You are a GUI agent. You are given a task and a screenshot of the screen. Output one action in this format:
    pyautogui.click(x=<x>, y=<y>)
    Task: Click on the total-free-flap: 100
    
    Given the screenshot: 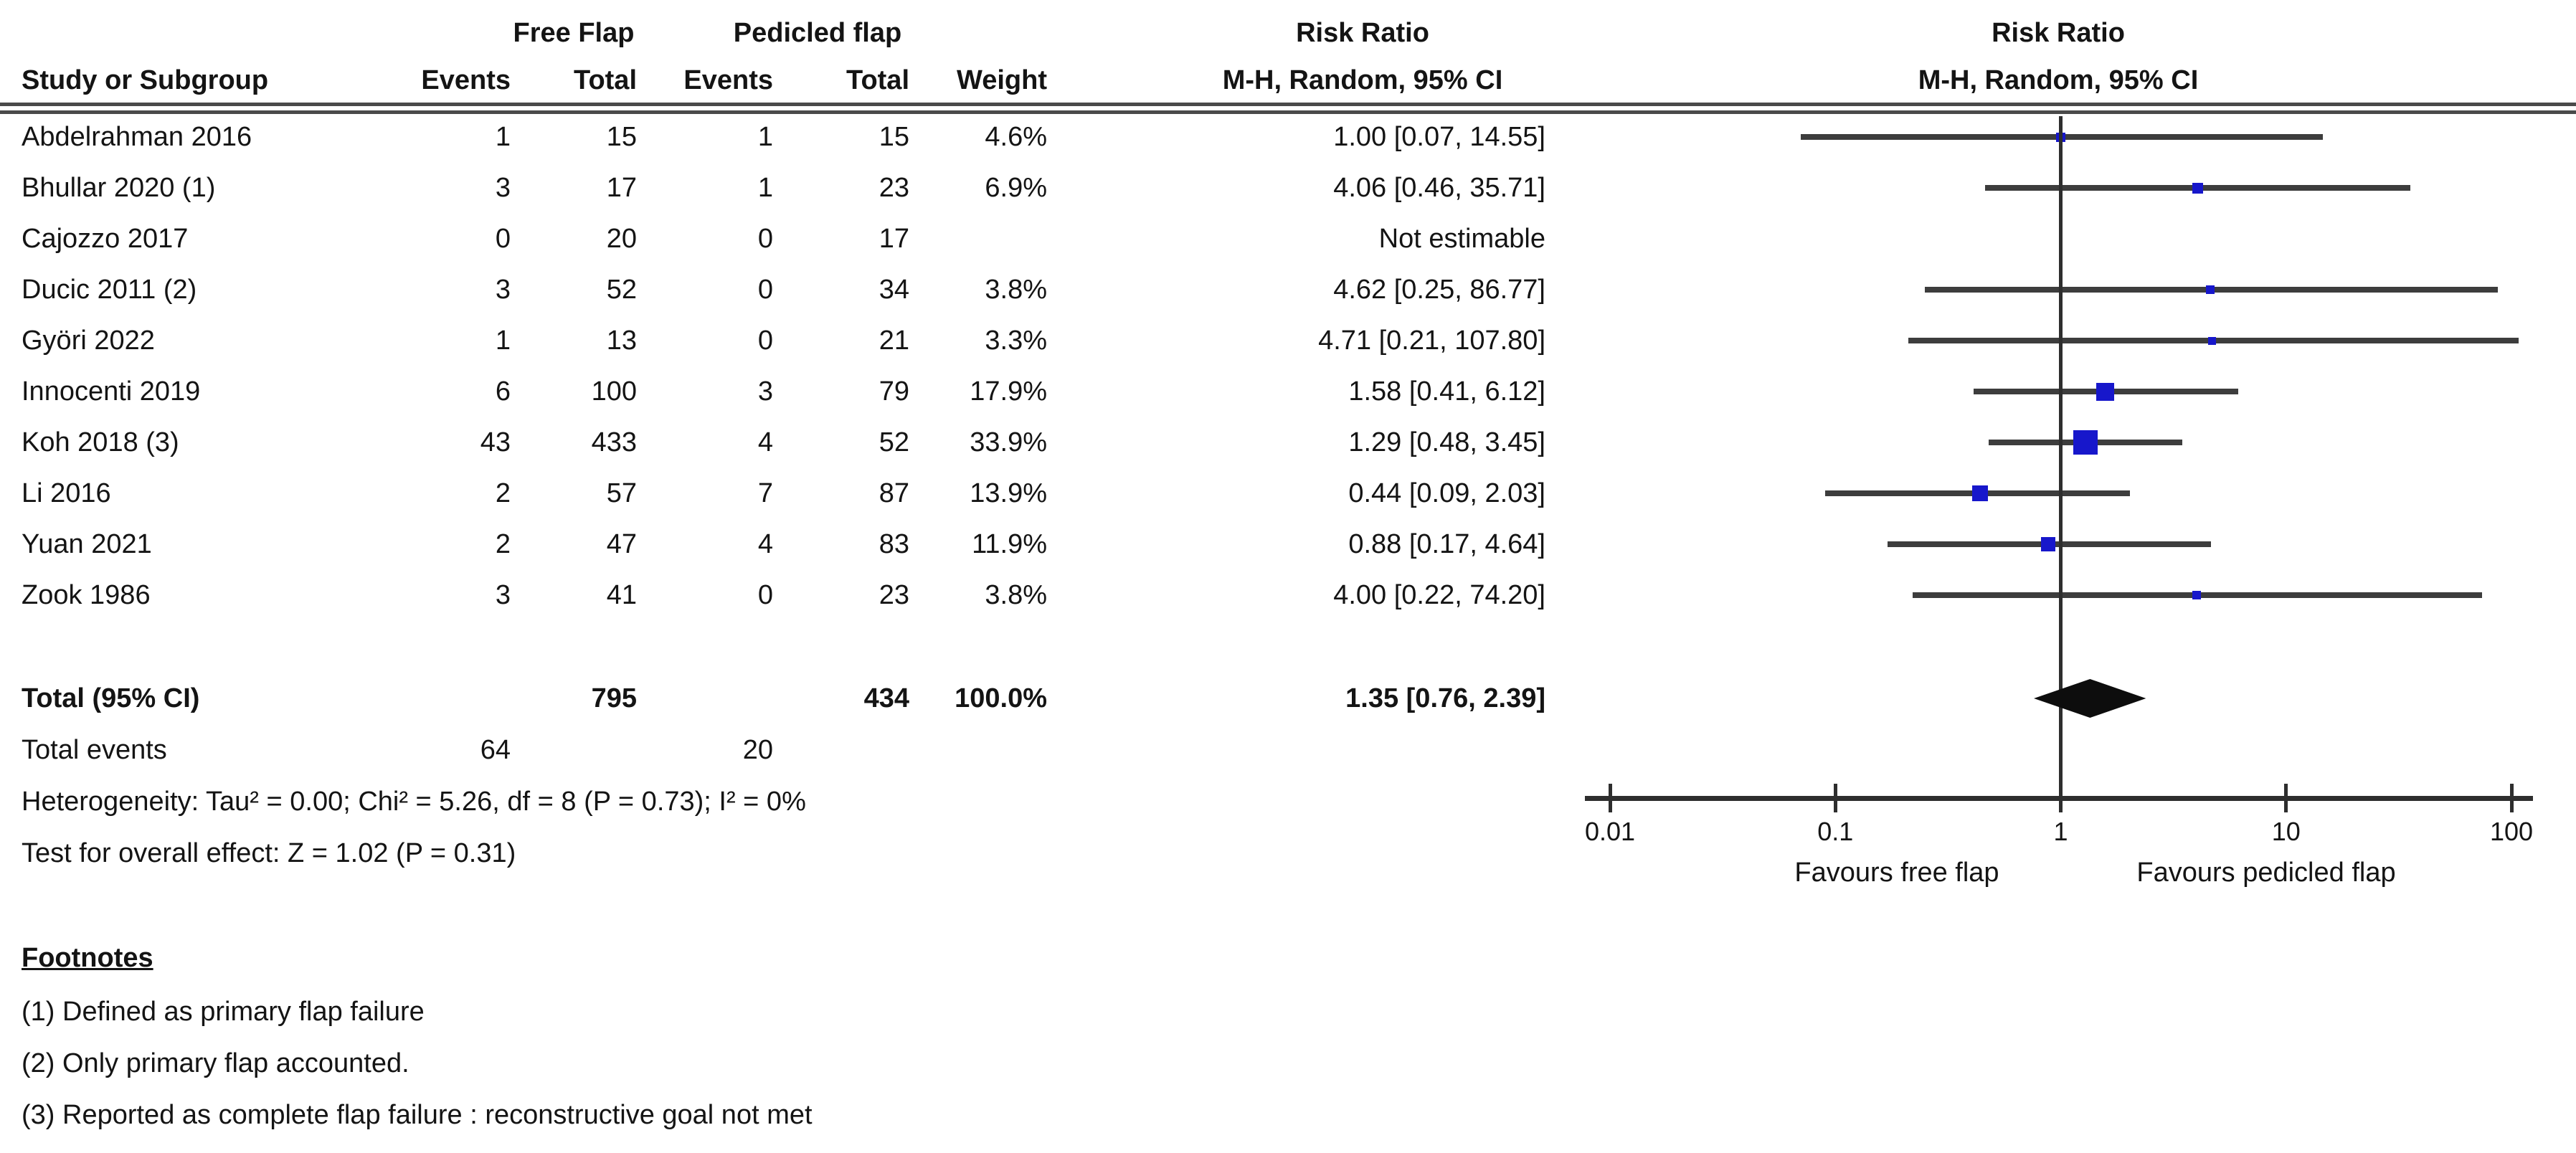 What is the action you would take?
    pyautogui.click(x=614, y=391)
    